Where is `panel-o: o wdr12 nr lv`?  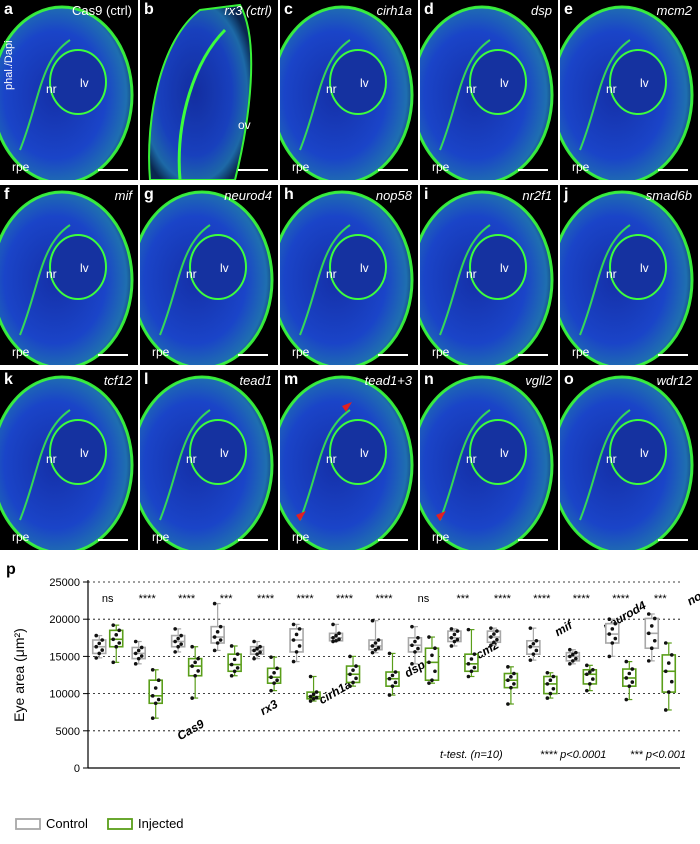 panel-o: o wdr12 nr lv is located at coordinates (629, 460).